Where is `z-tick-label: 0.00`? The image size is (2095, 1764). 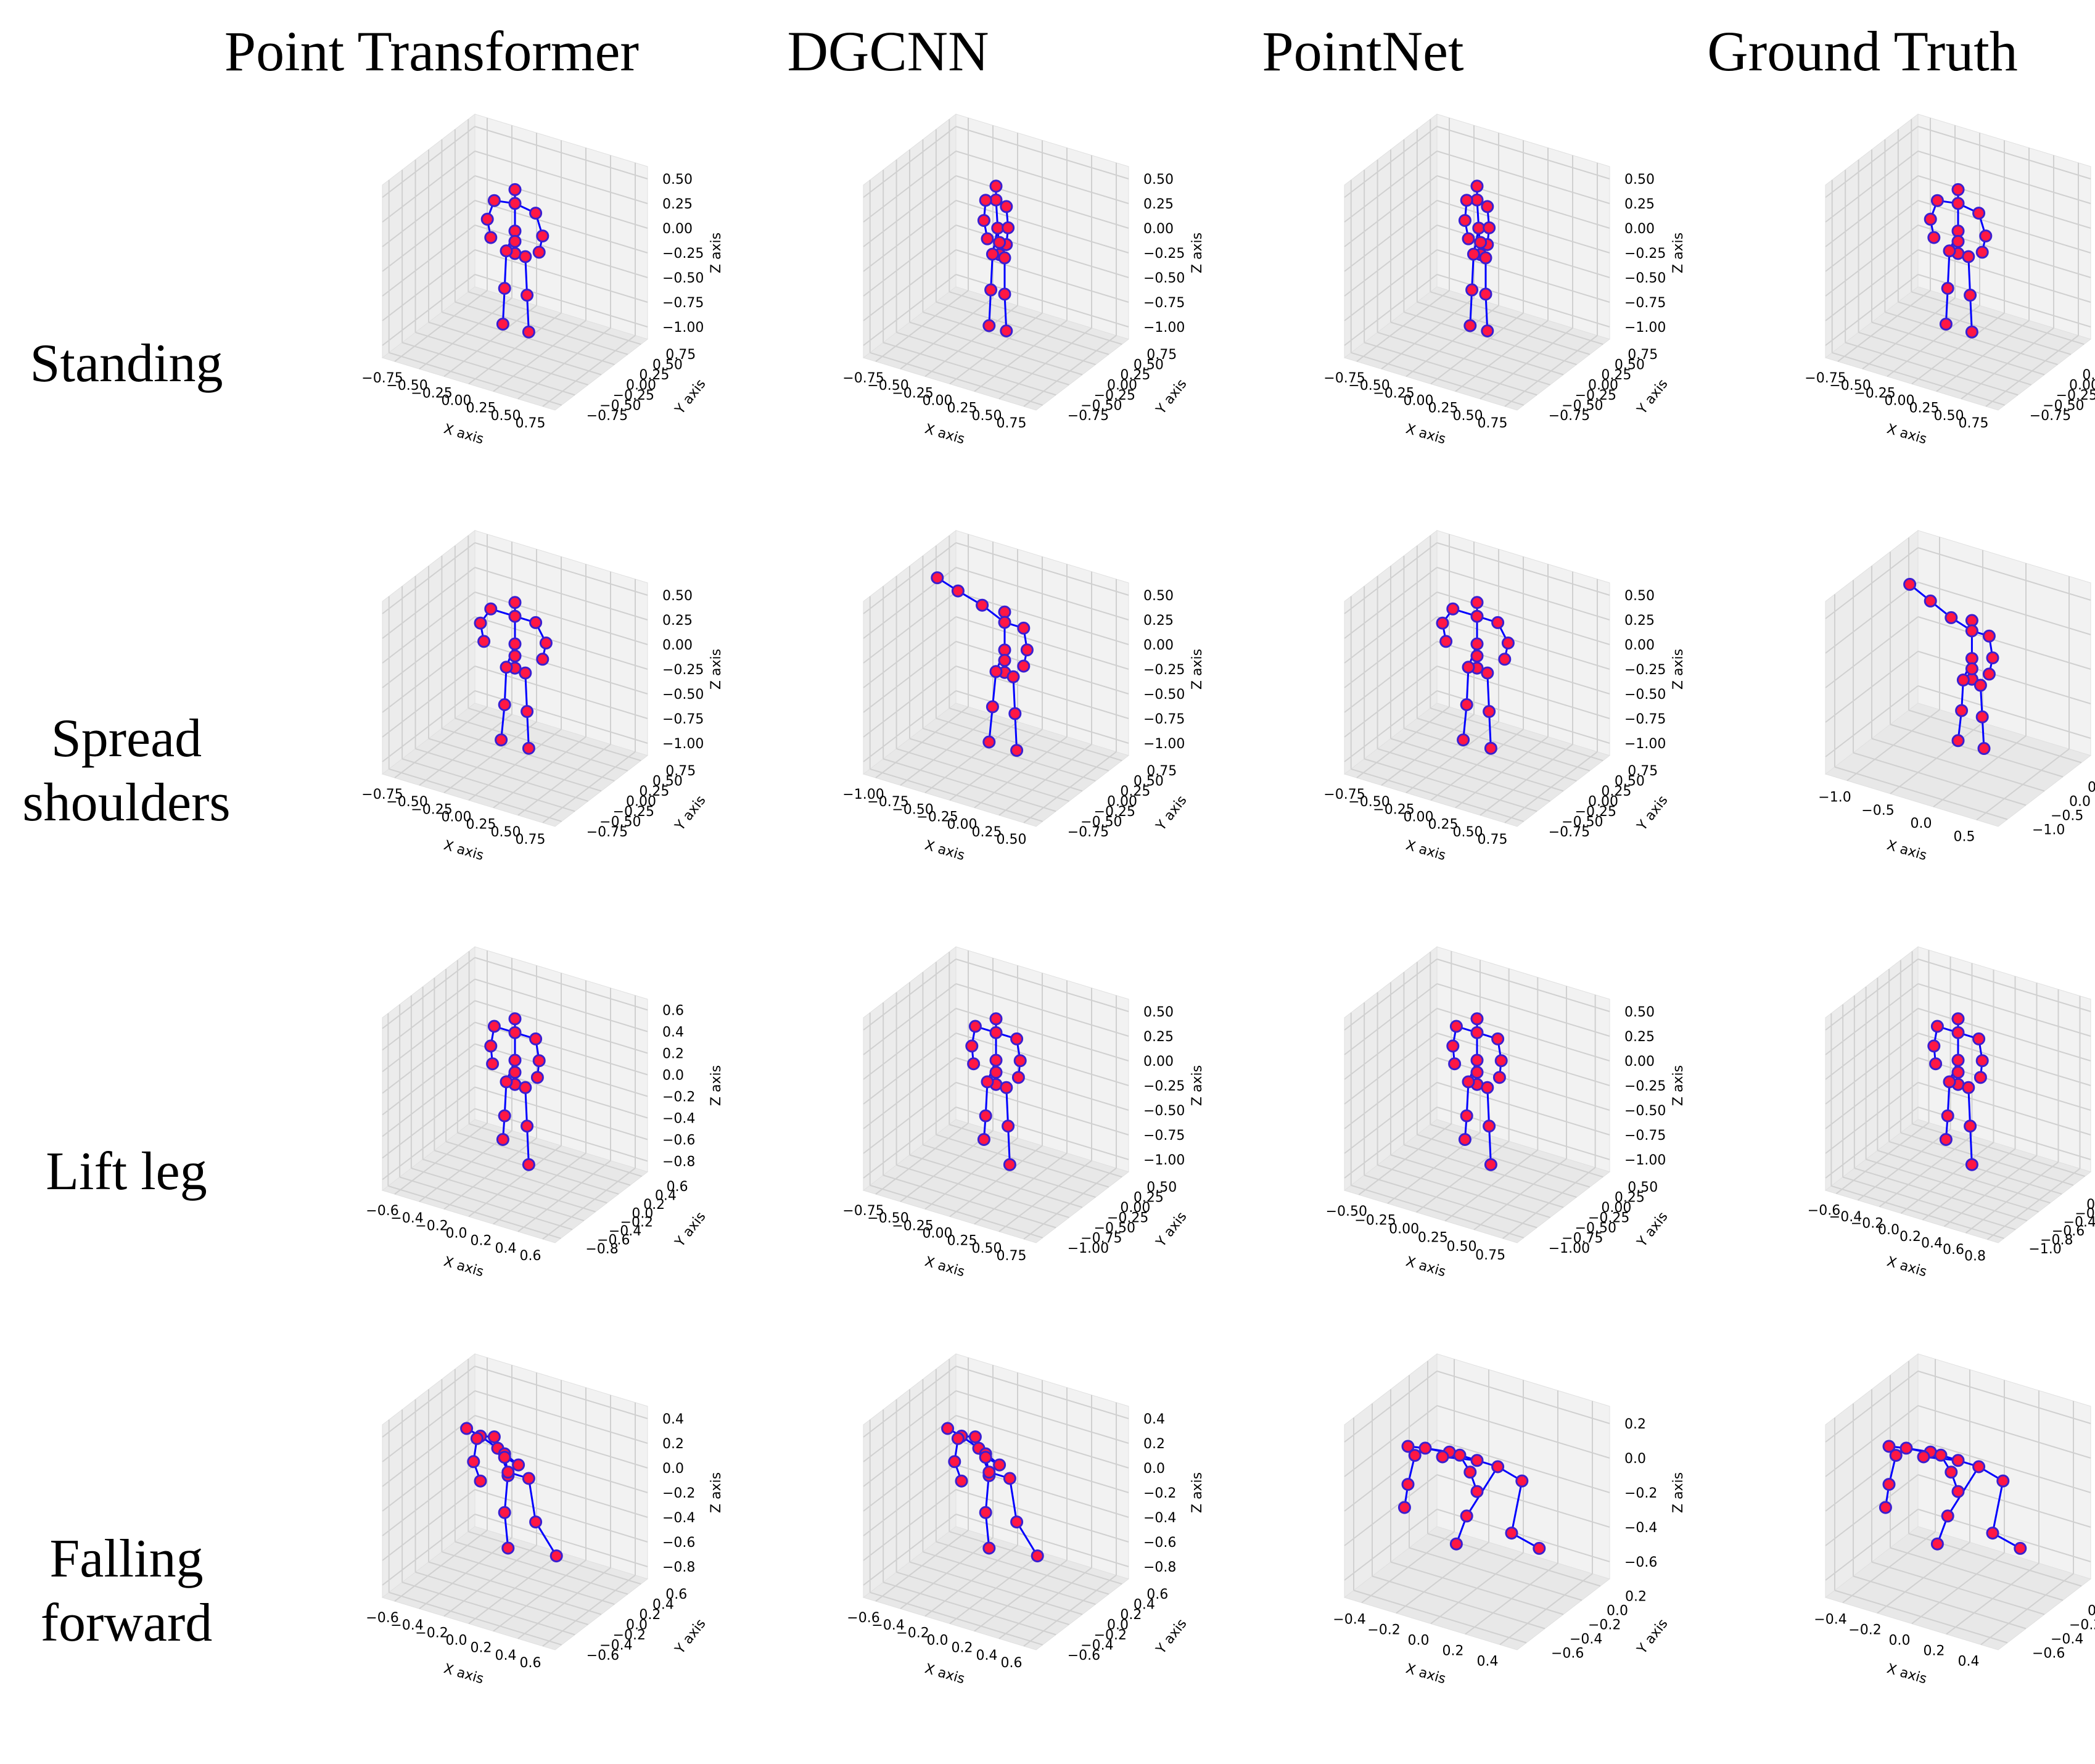
z-tick-label: 0.00 is located at coordinates (678, 645).